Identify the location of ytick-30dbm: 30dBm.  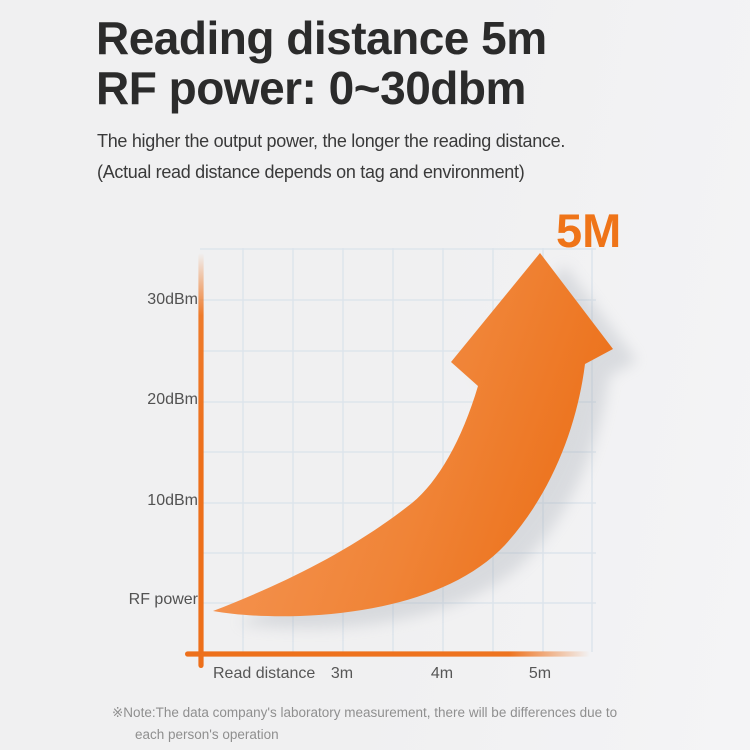
(172, 299).